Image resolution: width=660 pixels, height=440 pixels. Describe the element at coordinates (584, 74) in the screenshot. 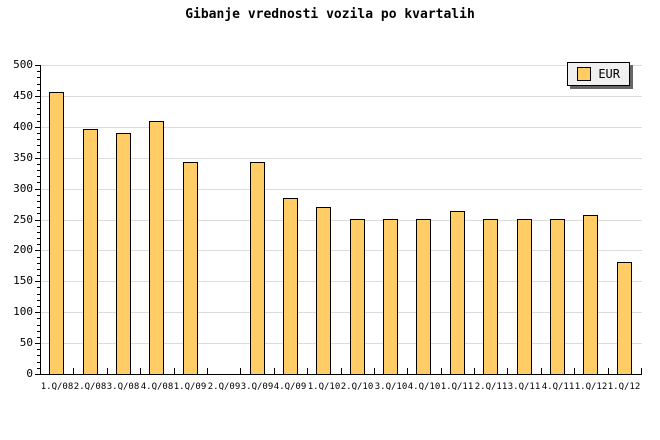

I see `legend-swatch-icon` at that location.